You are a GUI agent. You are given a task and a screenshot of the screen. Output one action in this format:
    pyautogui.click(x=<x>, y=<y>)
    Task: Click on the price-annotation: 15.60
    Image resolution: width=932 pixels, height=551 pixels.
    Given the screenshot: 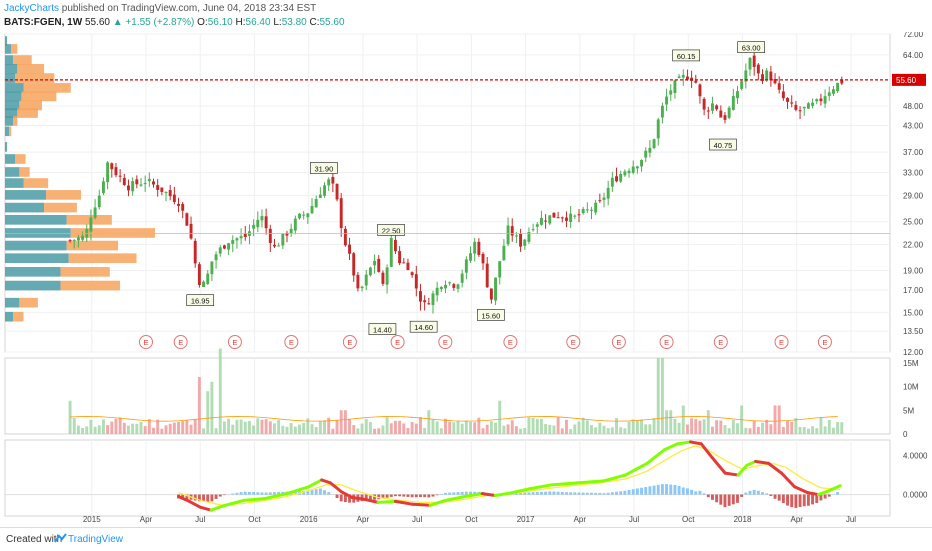 What is the action you would take?
    pyautogui.click(x=490, y=315)
    